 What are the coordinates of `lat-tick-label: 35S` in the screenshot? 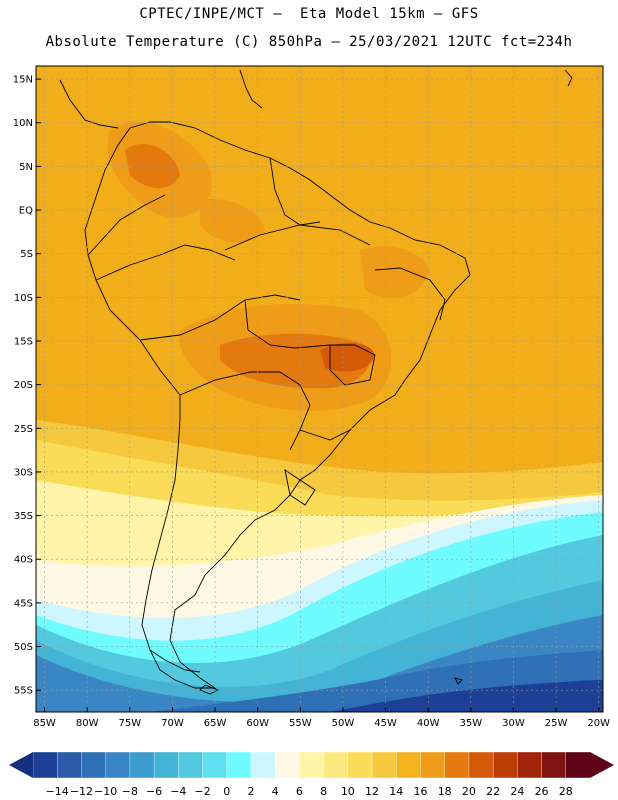 It's located at (23, 516).